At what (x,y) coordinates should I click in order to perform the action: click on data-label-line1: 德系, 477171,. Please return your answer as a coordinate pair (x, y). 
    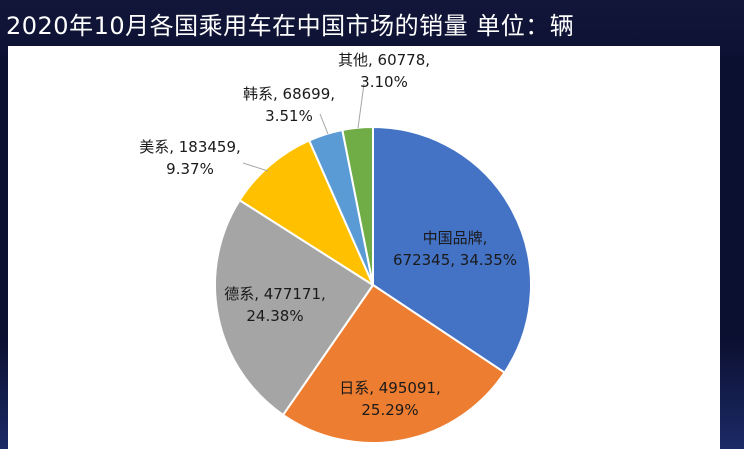
    Looking at the image, I should click on (275, 294).